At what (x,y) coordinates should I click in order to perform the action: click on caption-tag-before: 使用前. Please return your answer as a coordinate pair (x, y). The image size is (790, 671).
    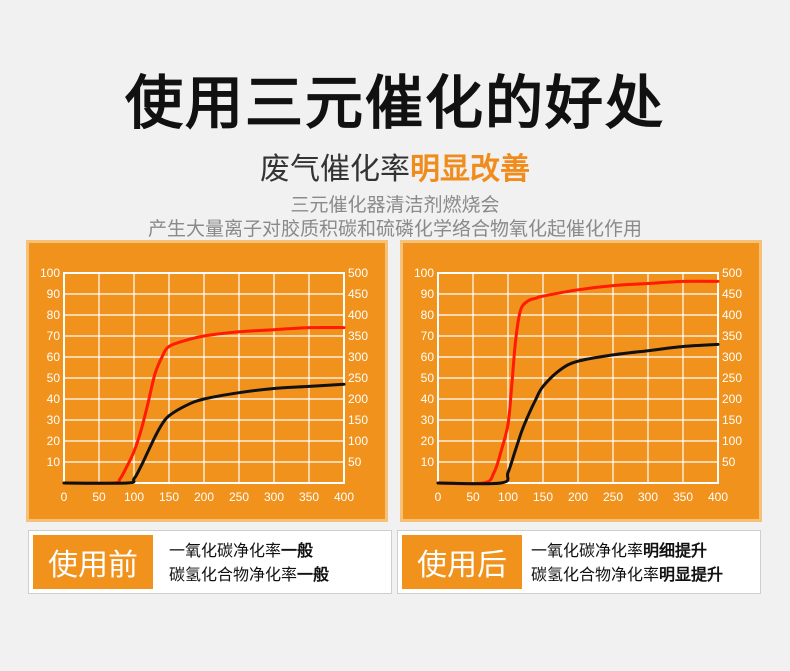
    Looking at the image, I should click on (93, 562).